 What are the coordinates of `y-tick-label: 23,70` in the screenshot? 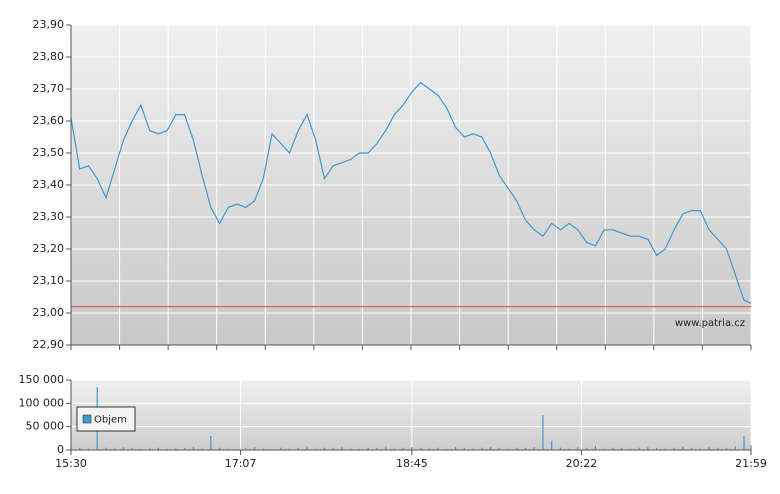 It's located at (49, 88).